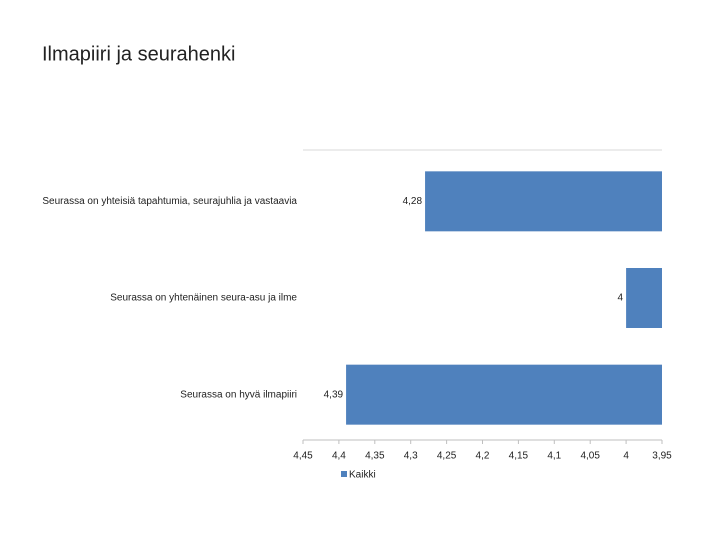 This screenshot has width=720, height=540. What do you see at coordinates (447, 456) in the screenshot?
I see `x-tick-label: 4,25` at bounding box center [447, 456].